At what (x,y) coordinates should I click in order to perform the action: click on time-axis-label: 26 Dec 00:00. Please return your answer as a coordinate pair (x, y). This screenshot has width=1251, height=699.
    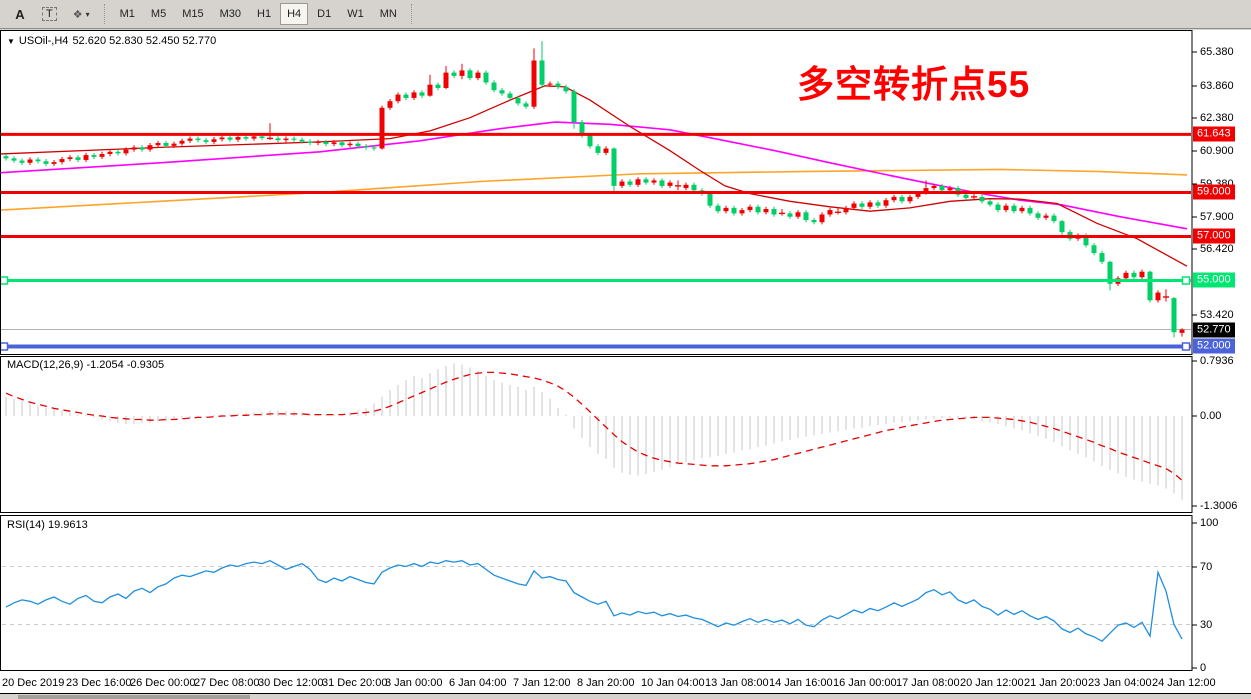
    Looking at the image, I should click on (163, 683).